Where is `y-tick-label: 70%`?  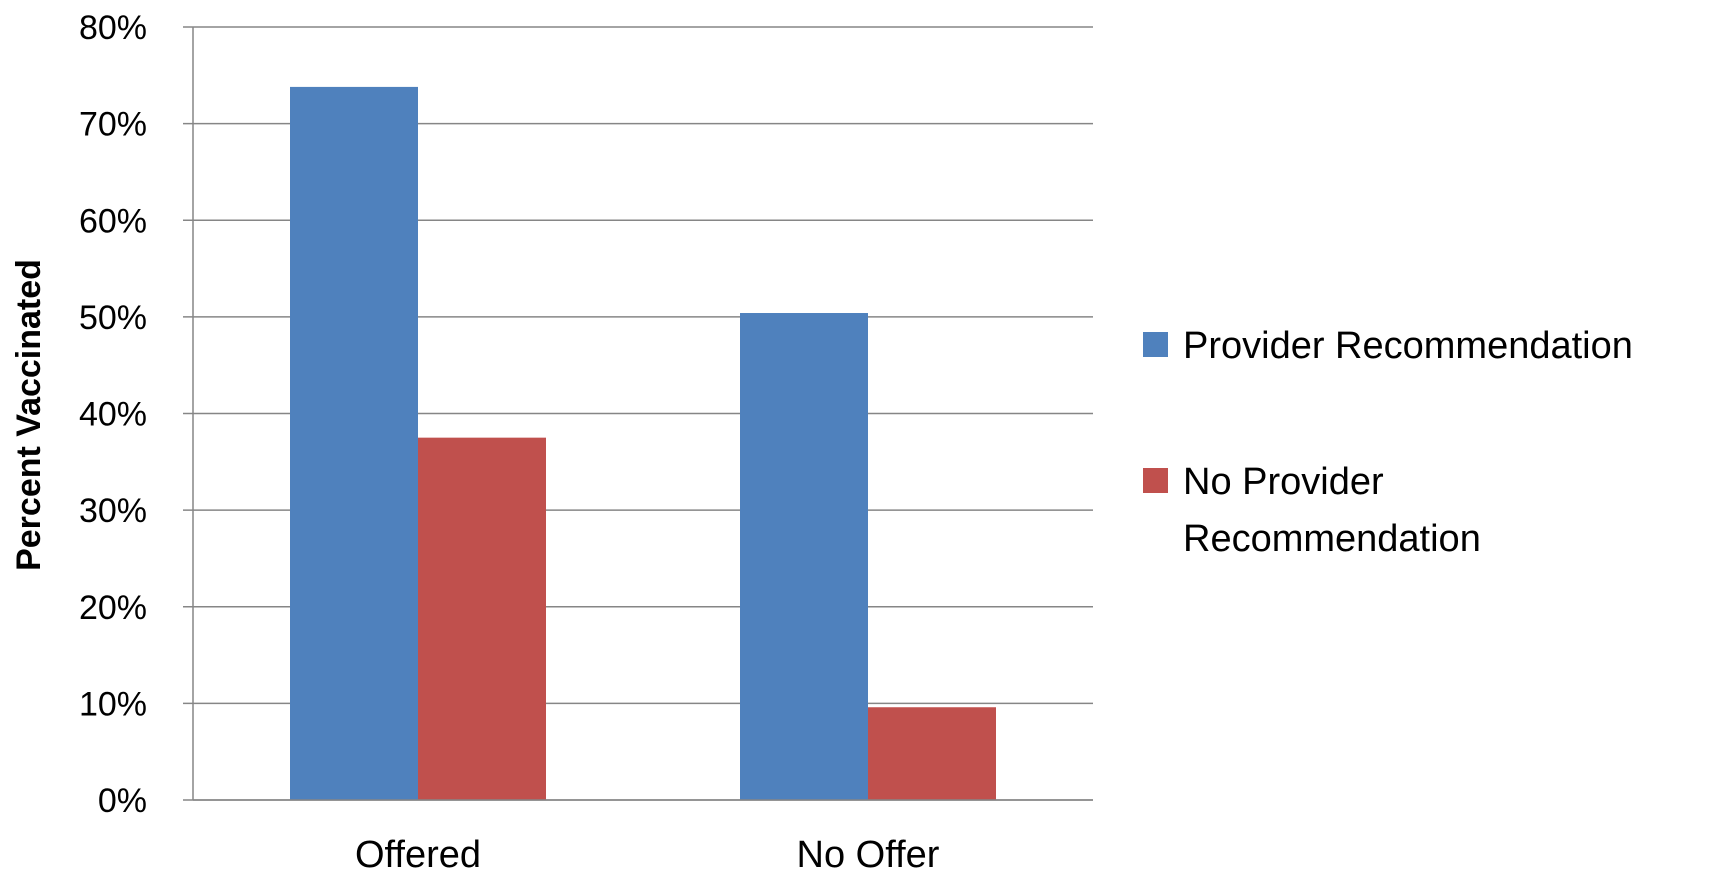 y-tick-label: 70% is located at coordinates (113, 125).